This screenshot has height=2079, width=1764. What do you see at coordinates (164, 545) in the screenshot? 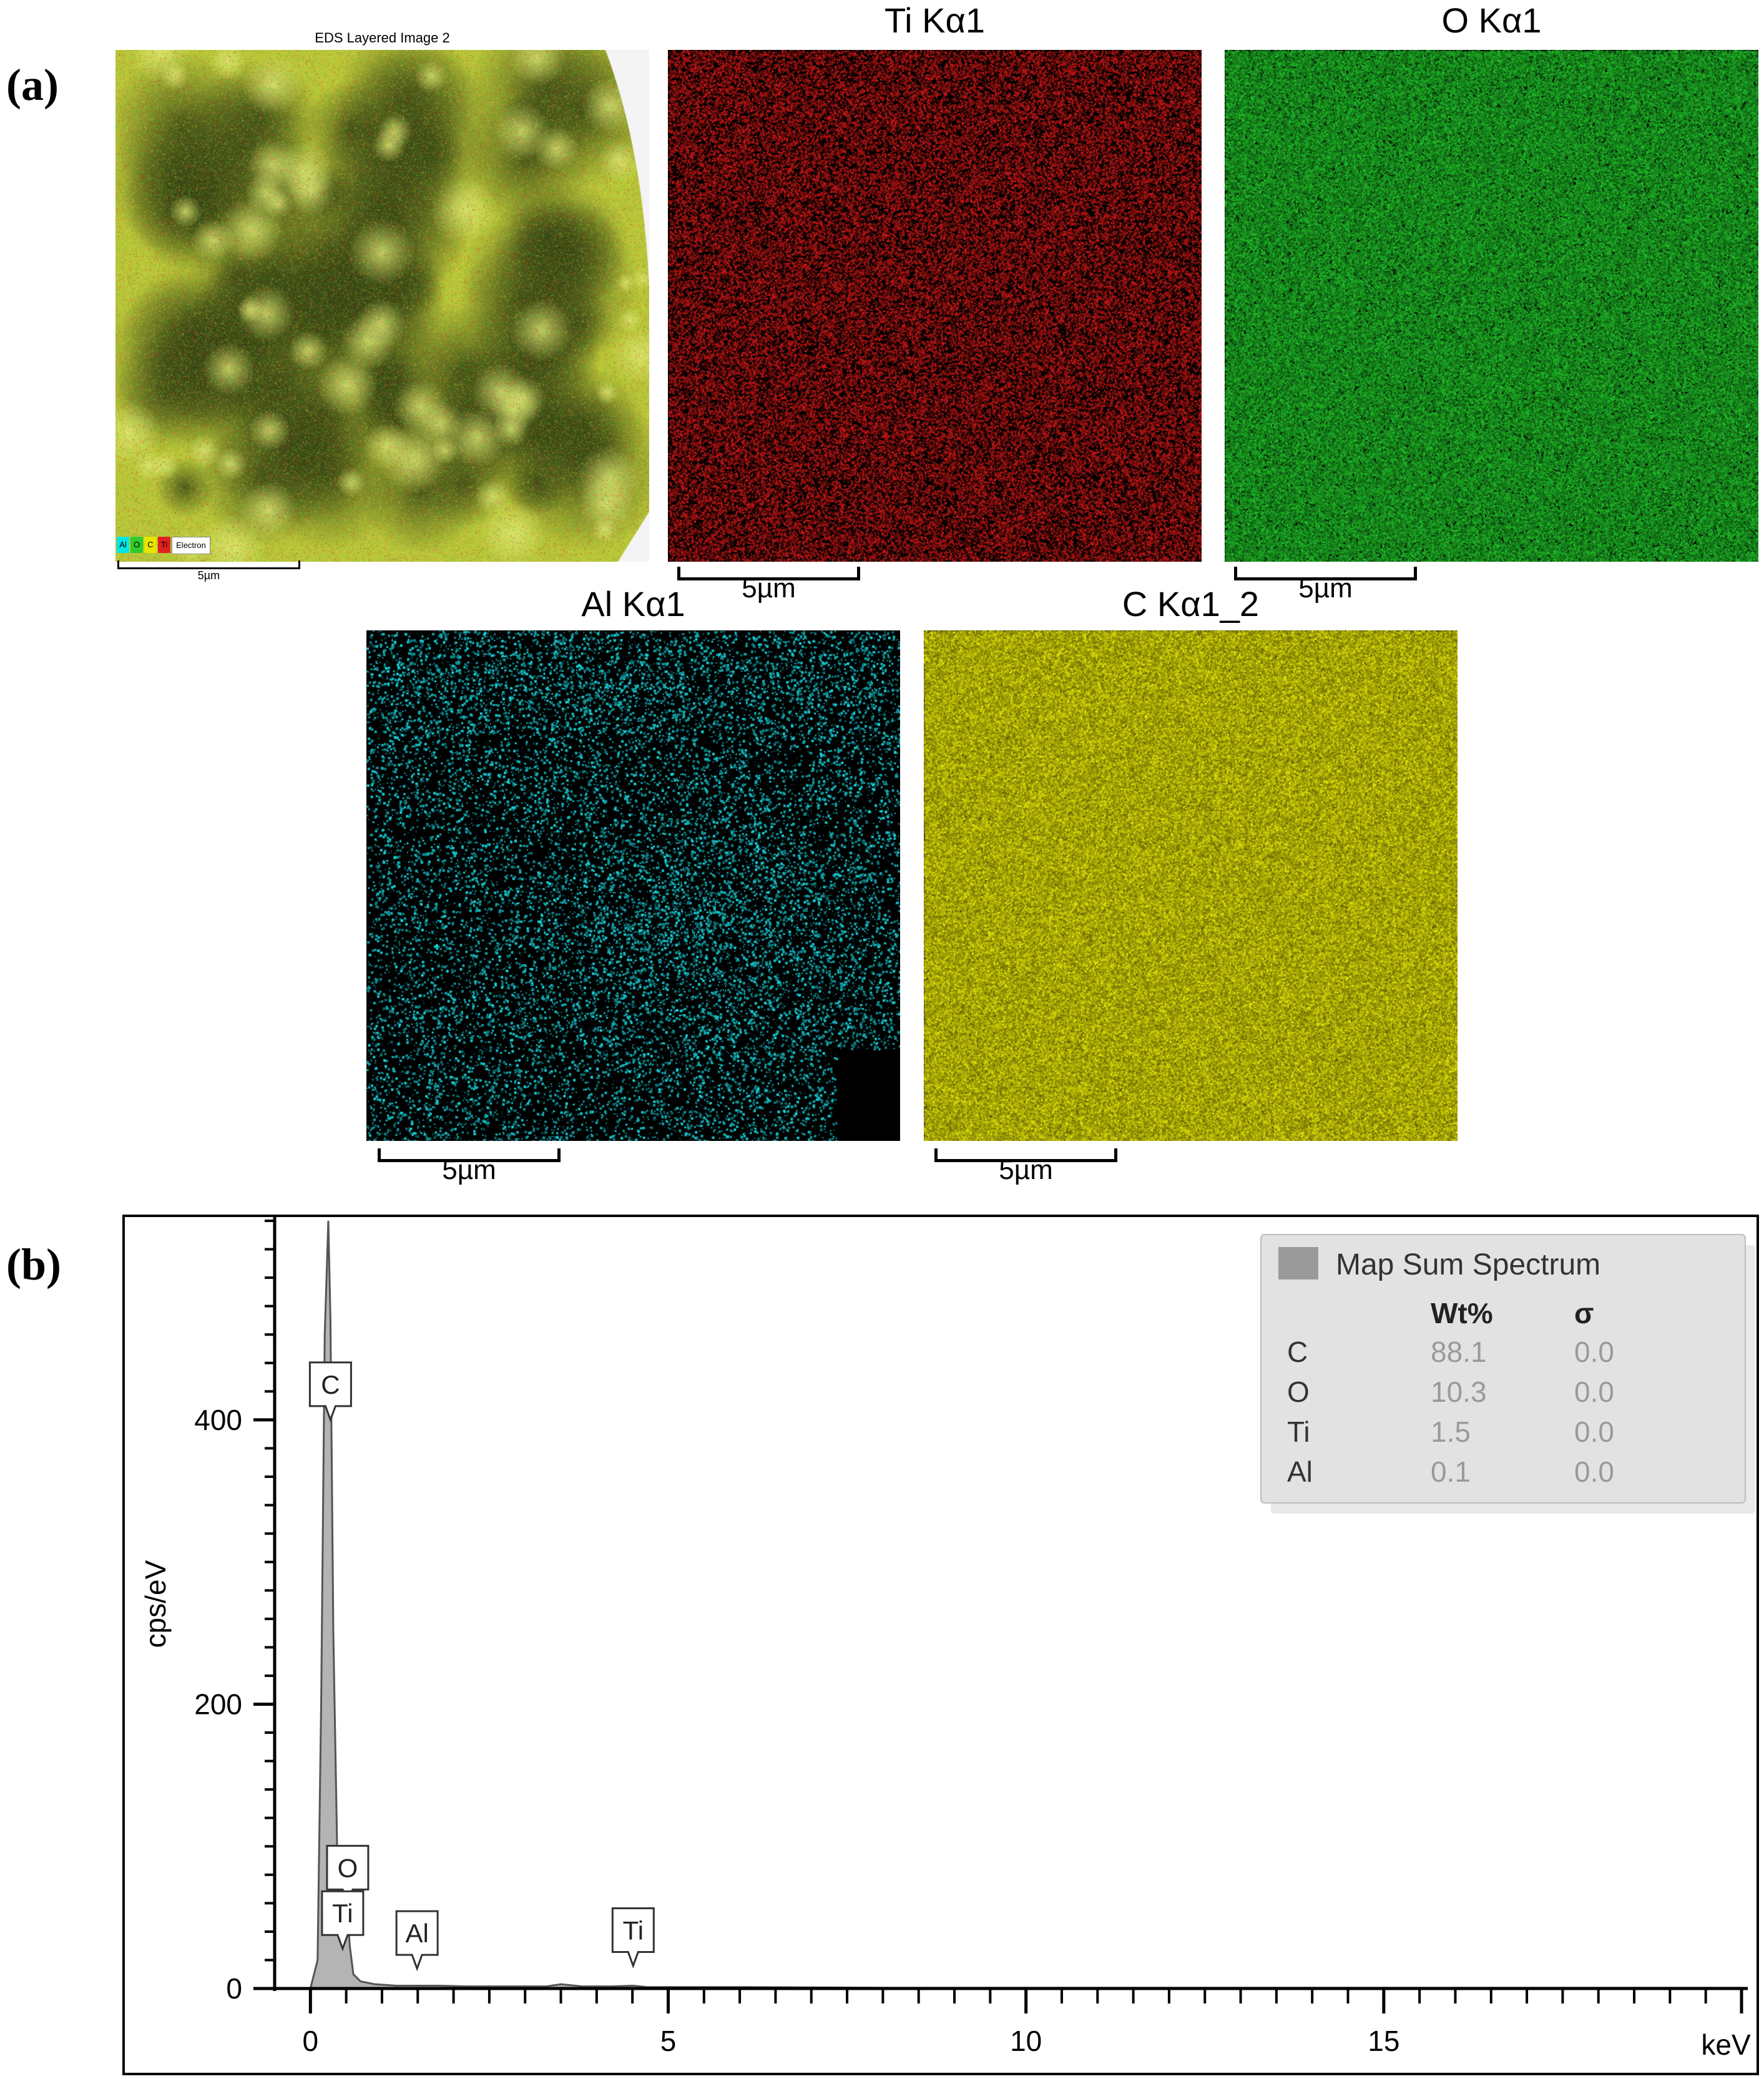
I see `legend-ti-chip: Ti` at bounding box center [164, 545].